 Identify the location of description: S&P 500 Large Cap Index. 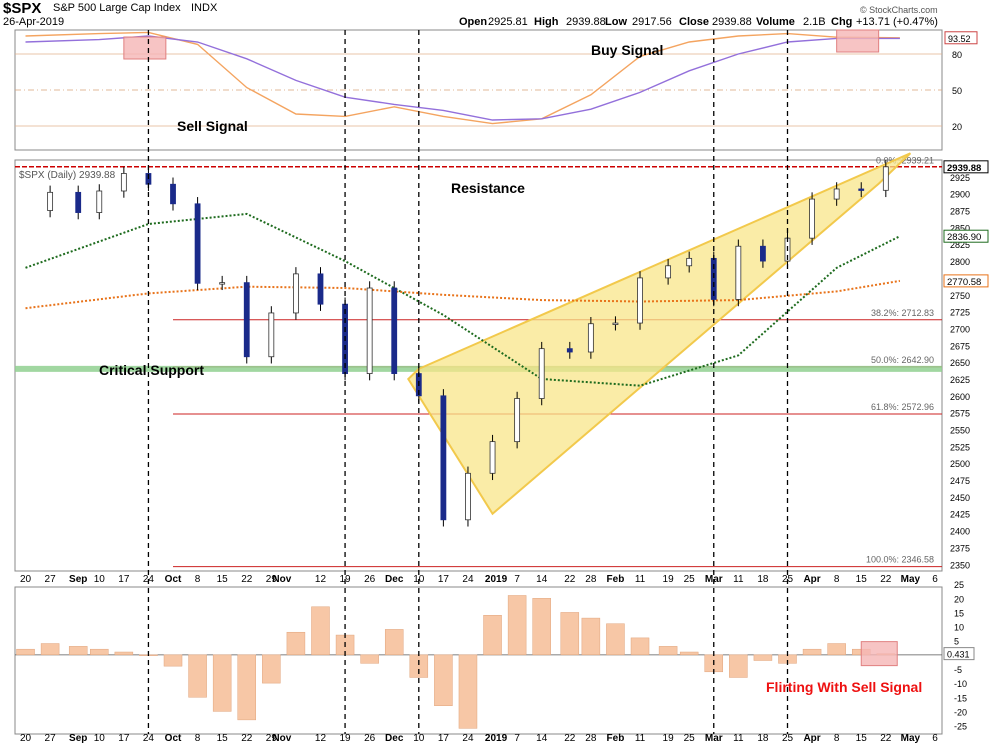
(117, 8).